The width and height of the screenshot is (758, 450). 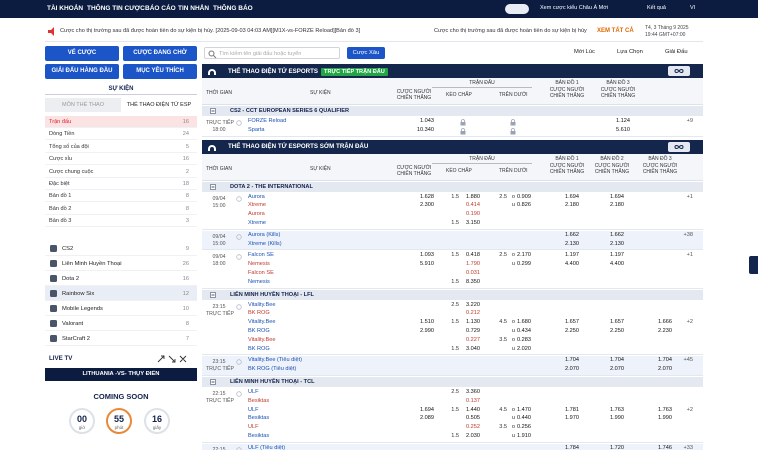 What do you see at coordinates (121, 147) in the screenshot?
I see `market-item: Tổng số của đội 5` at bounding box center [121, 147].